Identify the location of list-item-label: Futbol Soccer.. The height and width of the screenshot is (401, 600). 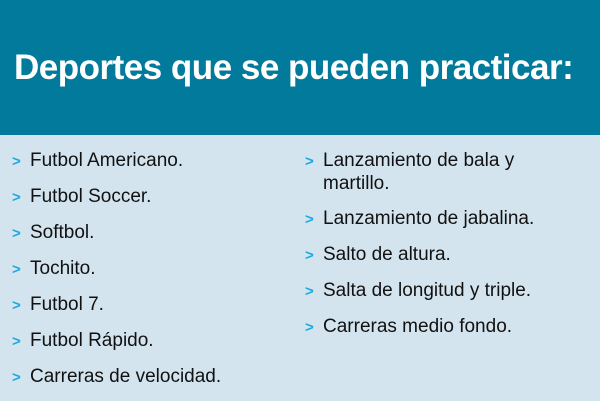
(91, 196).